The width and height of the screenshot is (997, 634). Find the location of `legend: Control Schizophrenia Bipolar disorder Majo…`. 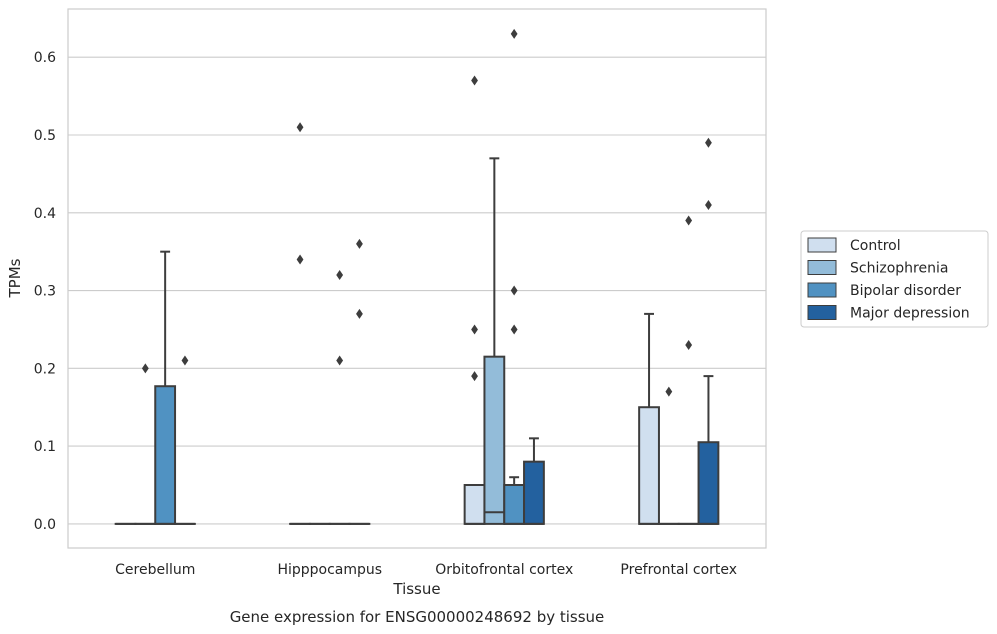

legend: Control Schizophrenia Bipolar disorder Majo… is located at coordinates (894, 279).